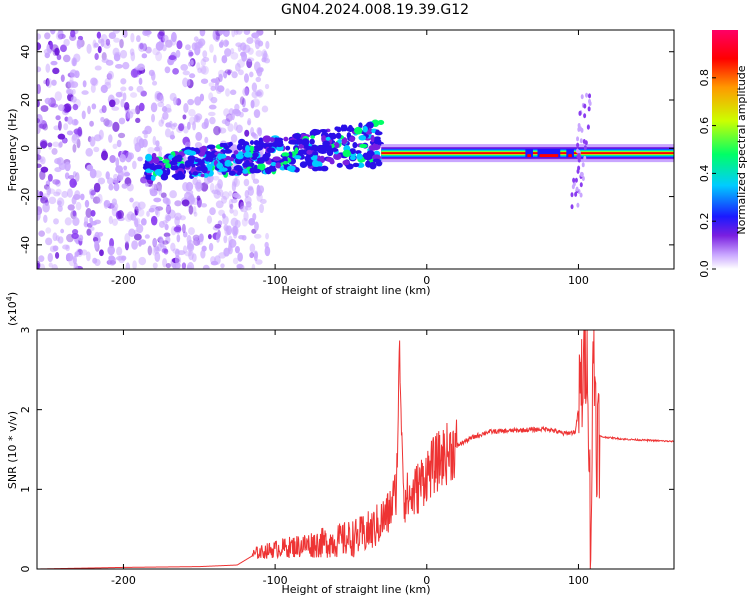 Image resolution: width=750 pixels, height=600 pixels. I want to click on spectrogram-y-tick-label: 40, so click(25, 52).